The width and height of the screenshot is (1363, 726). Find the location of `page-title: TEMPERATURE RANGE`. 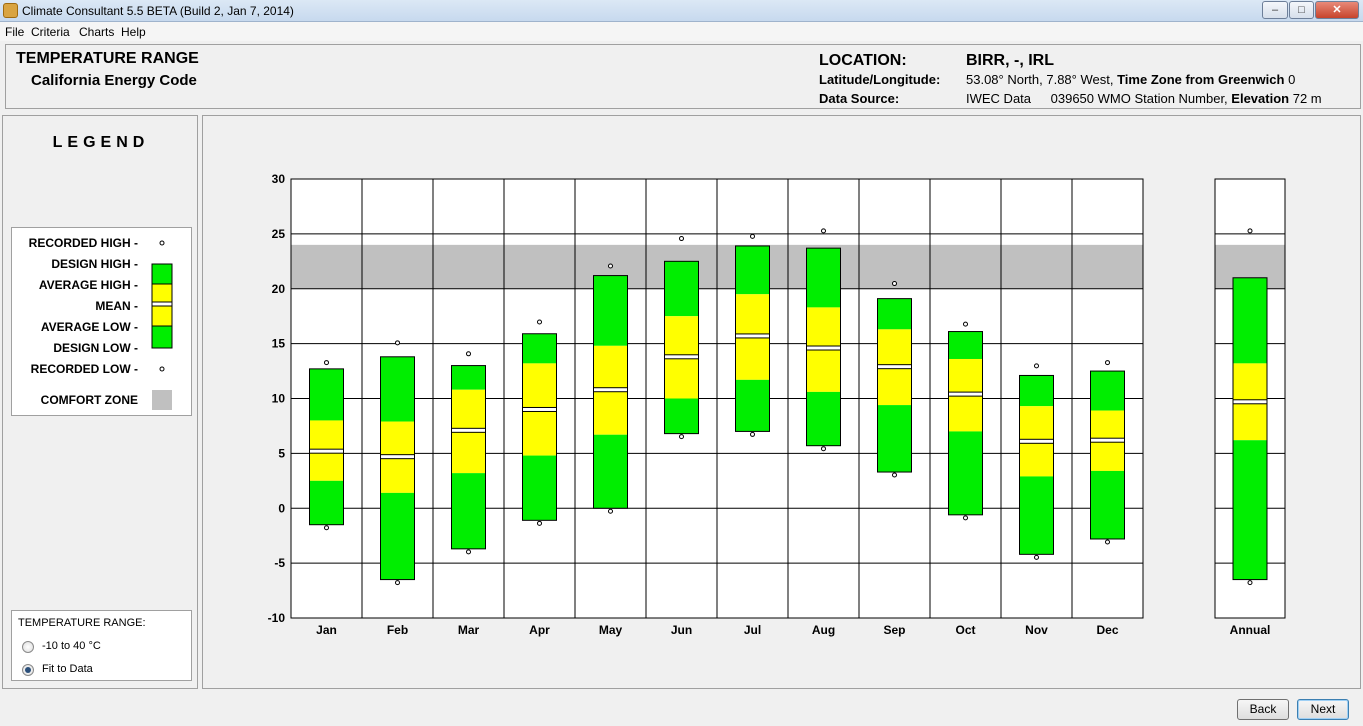

page-title: TEMPERATURE RANGE is located at coordinates (107, 58).